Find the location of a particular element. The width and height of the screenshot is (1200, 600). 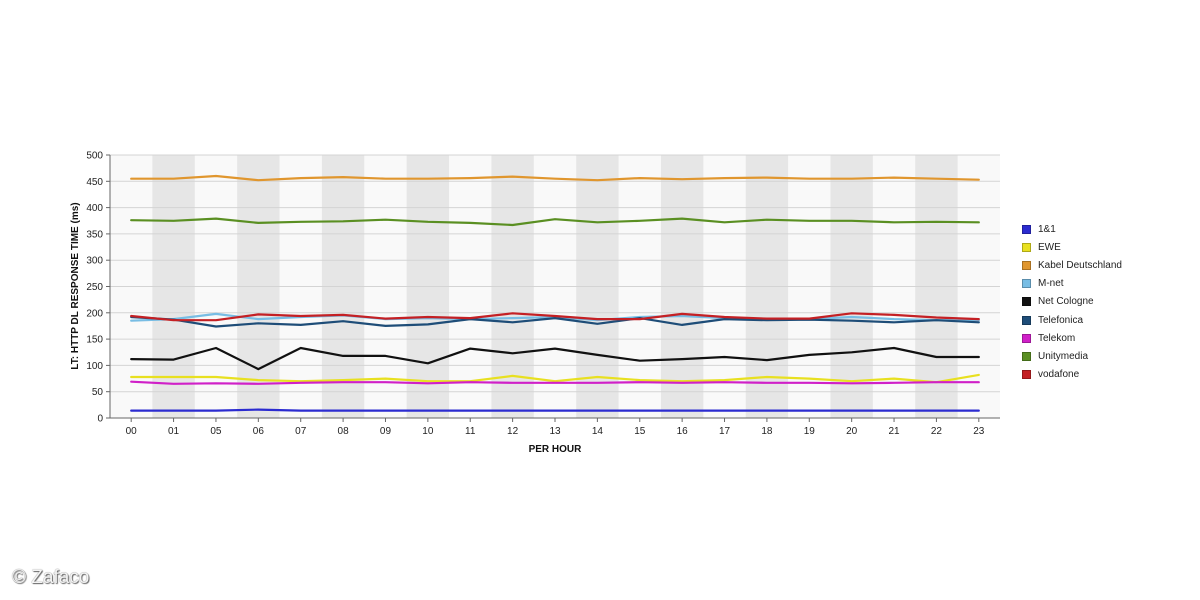

legend-label: vodafone is located at coordinates (1059, 375).